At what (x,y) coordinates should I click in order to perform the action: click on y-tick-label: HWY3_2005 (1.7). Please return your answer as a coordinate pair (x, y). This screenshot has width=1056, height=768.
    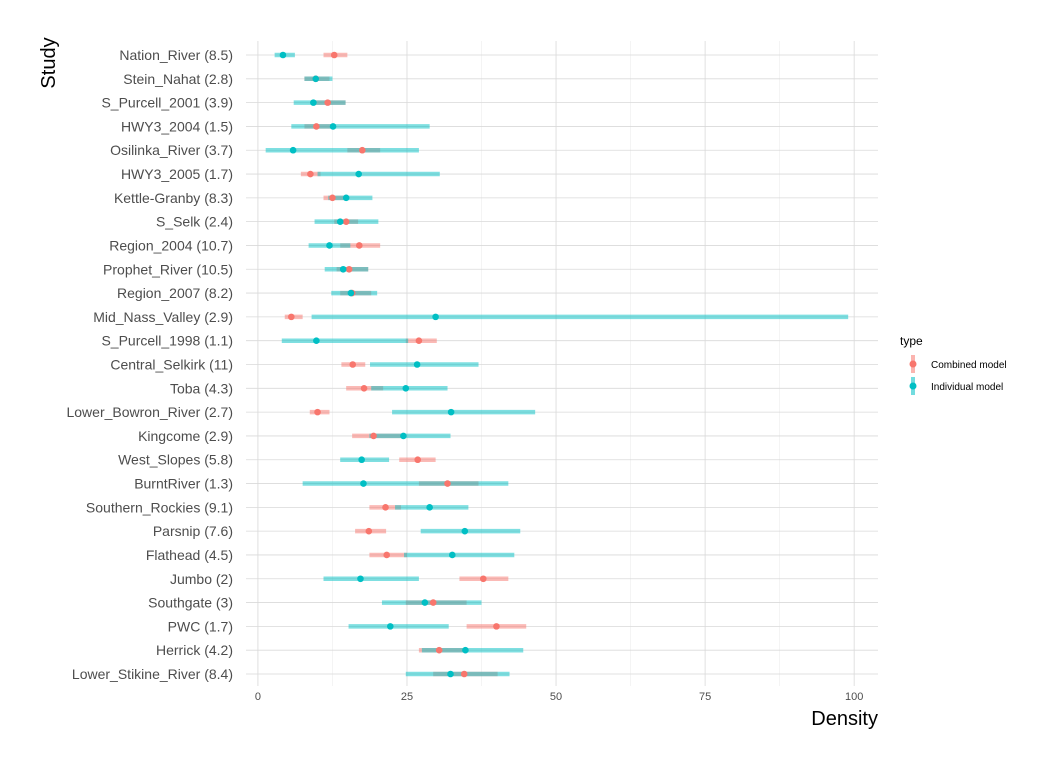
    Looking at the image, I should click on (177, 174).